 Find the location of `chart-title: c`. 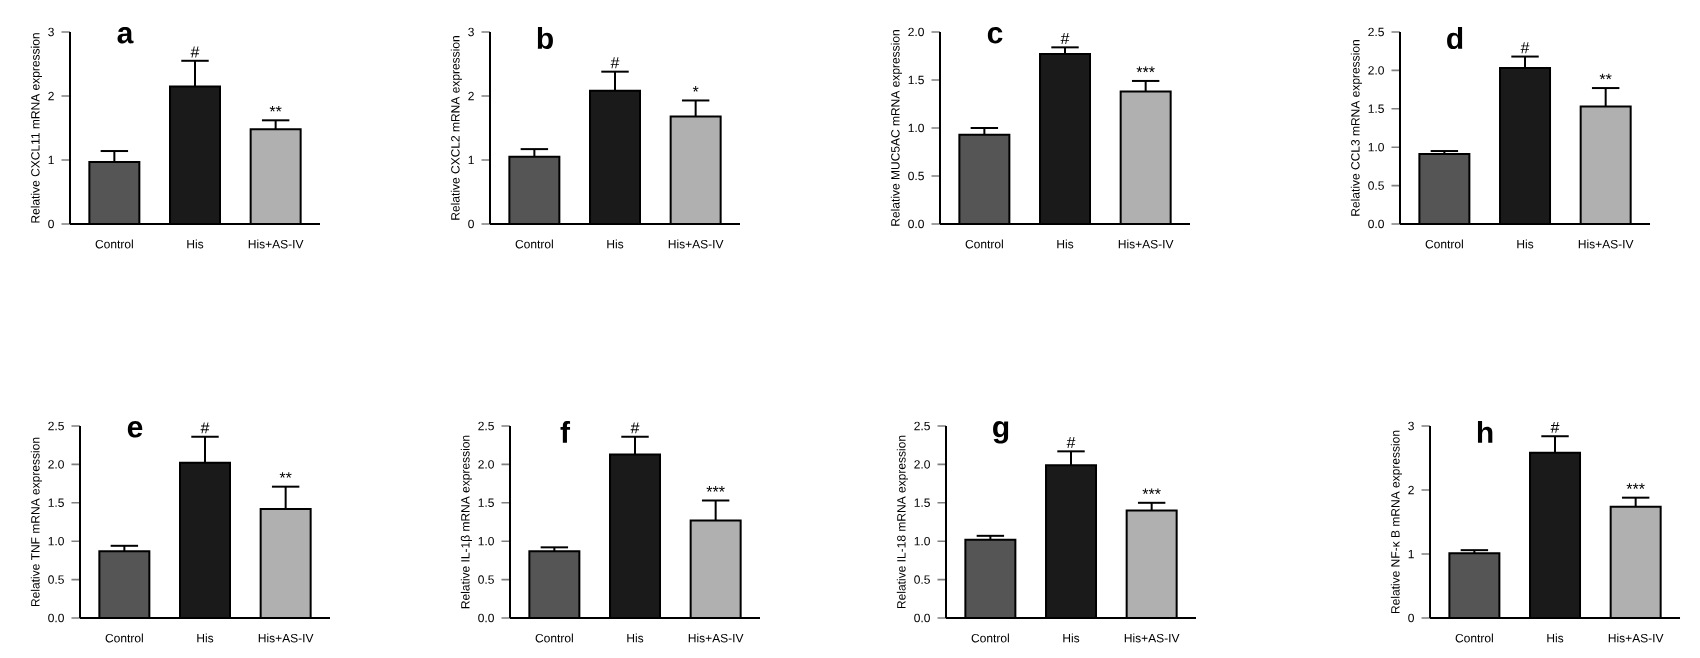

chart-title: c is located at coordinates (995, 35).